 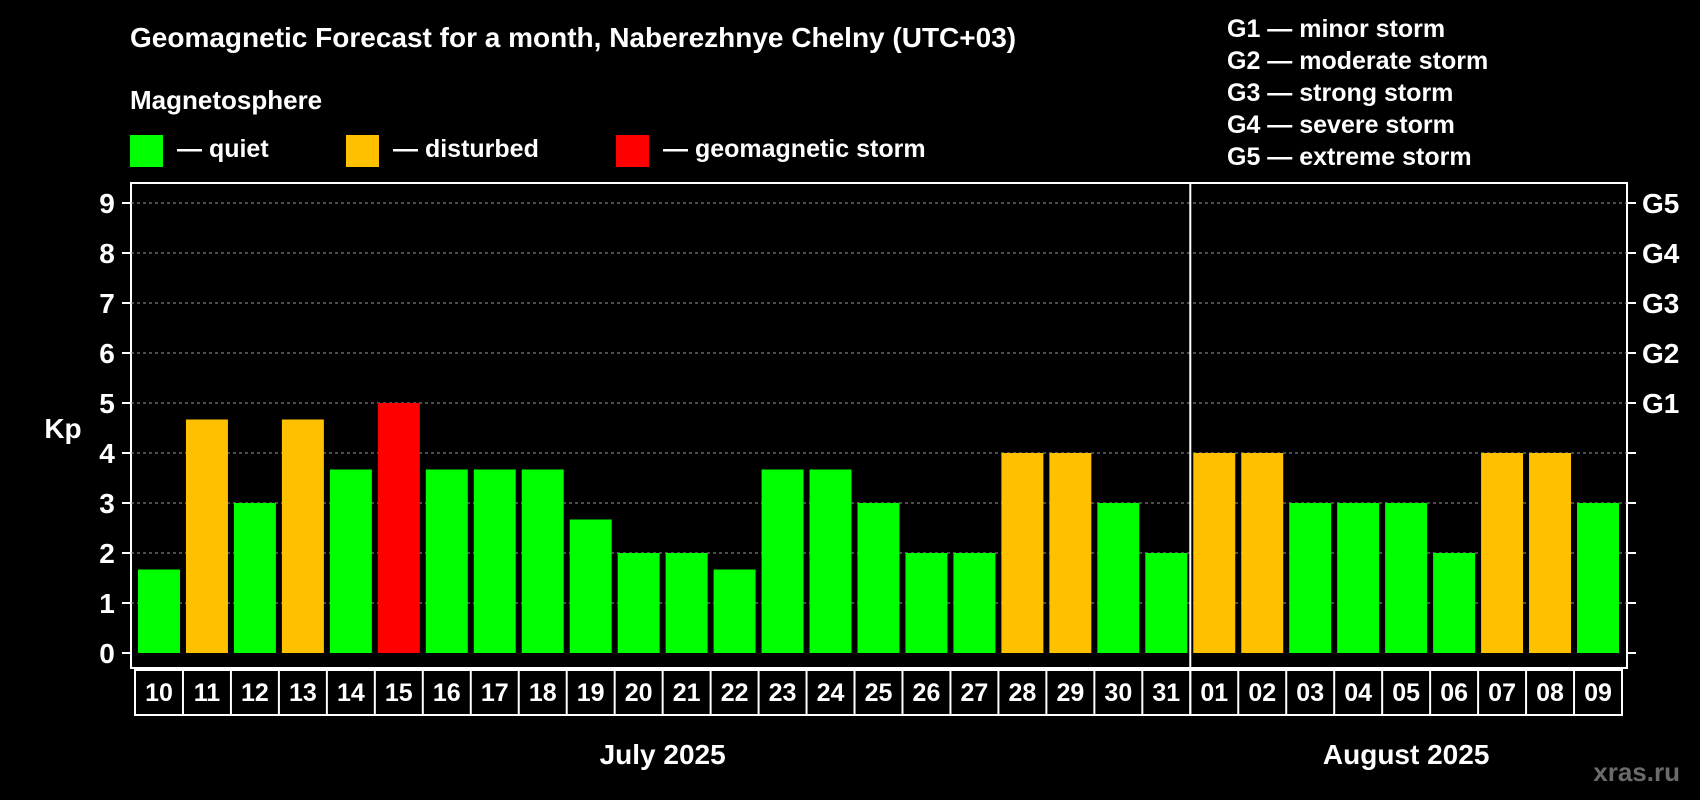 I want to click on date-label-25: 25, so click(x=879, y=693).